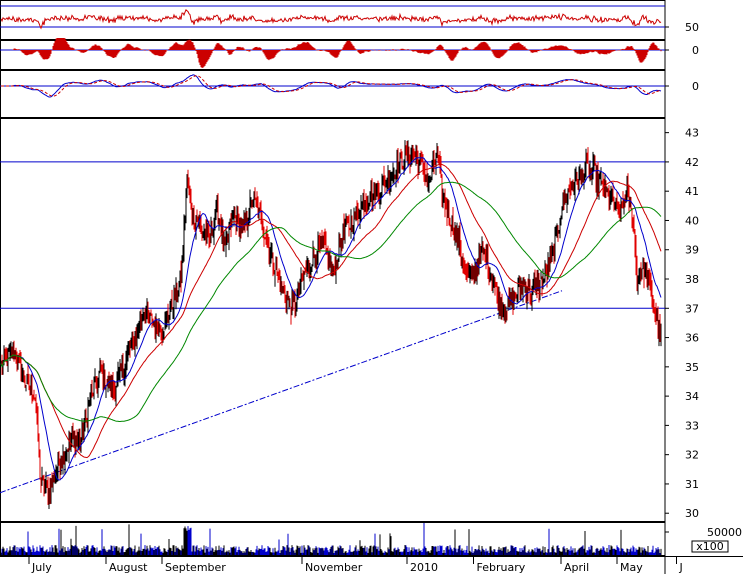  I want to click on price-tick-label: 41, so click(692, 191).